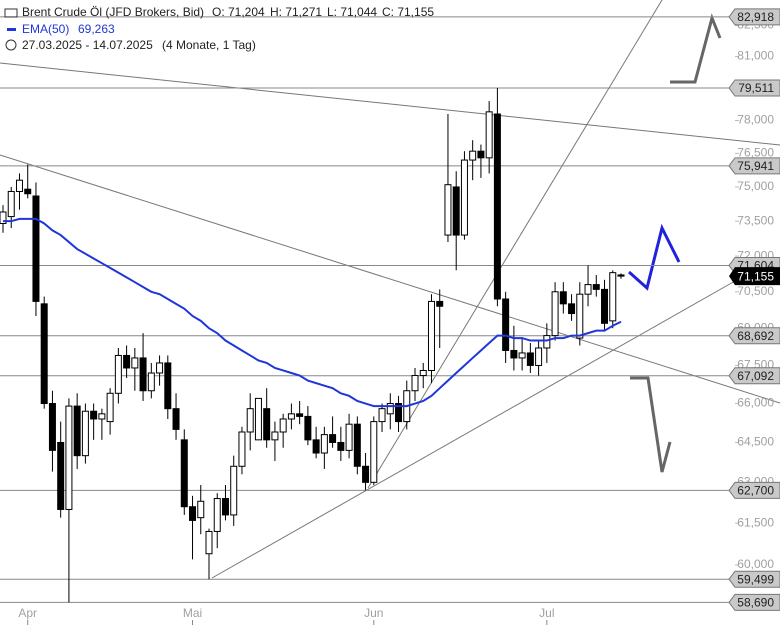 The width and height of the screenshot is (780, 625). Describe the element at coordinates (96, 29) in the screenshot. I see `legend-value: 69,263` at that location.